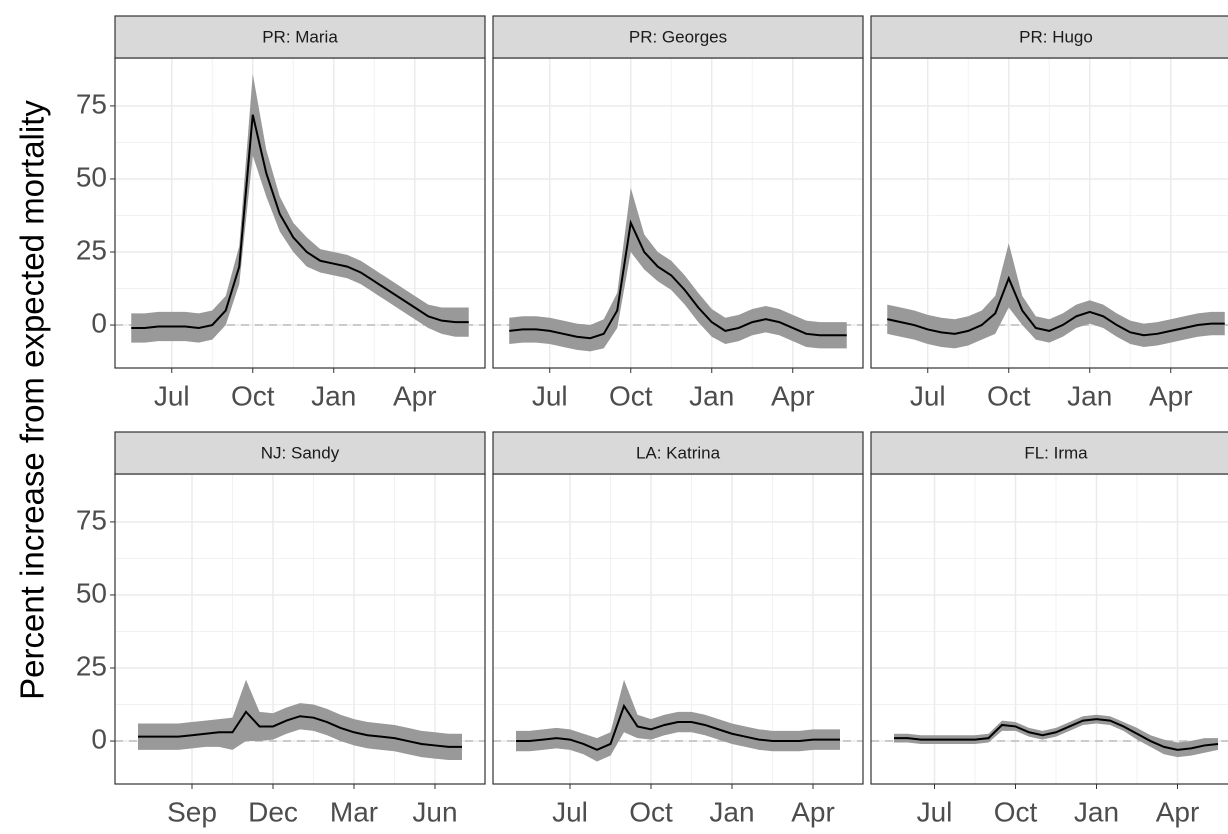 Image resolution: width=1228 pixels, height=834 pixels. Describe the element at coordinates (1049, 213) in the screenshot. I see `panel: Jul Oct Jan Apr PR: Hugo` at that location.